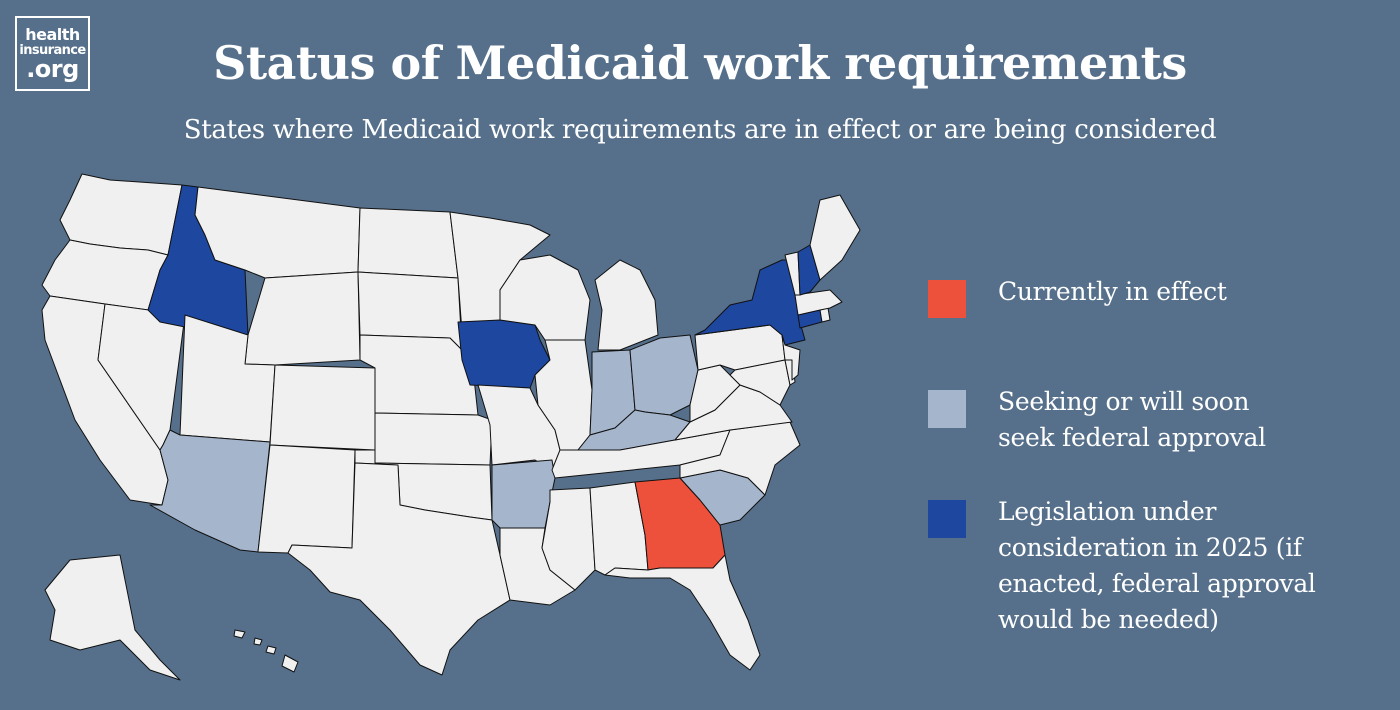 The width and height of the screenshot is (1400, 710). I want to click on state-nj, so click(791, 357).